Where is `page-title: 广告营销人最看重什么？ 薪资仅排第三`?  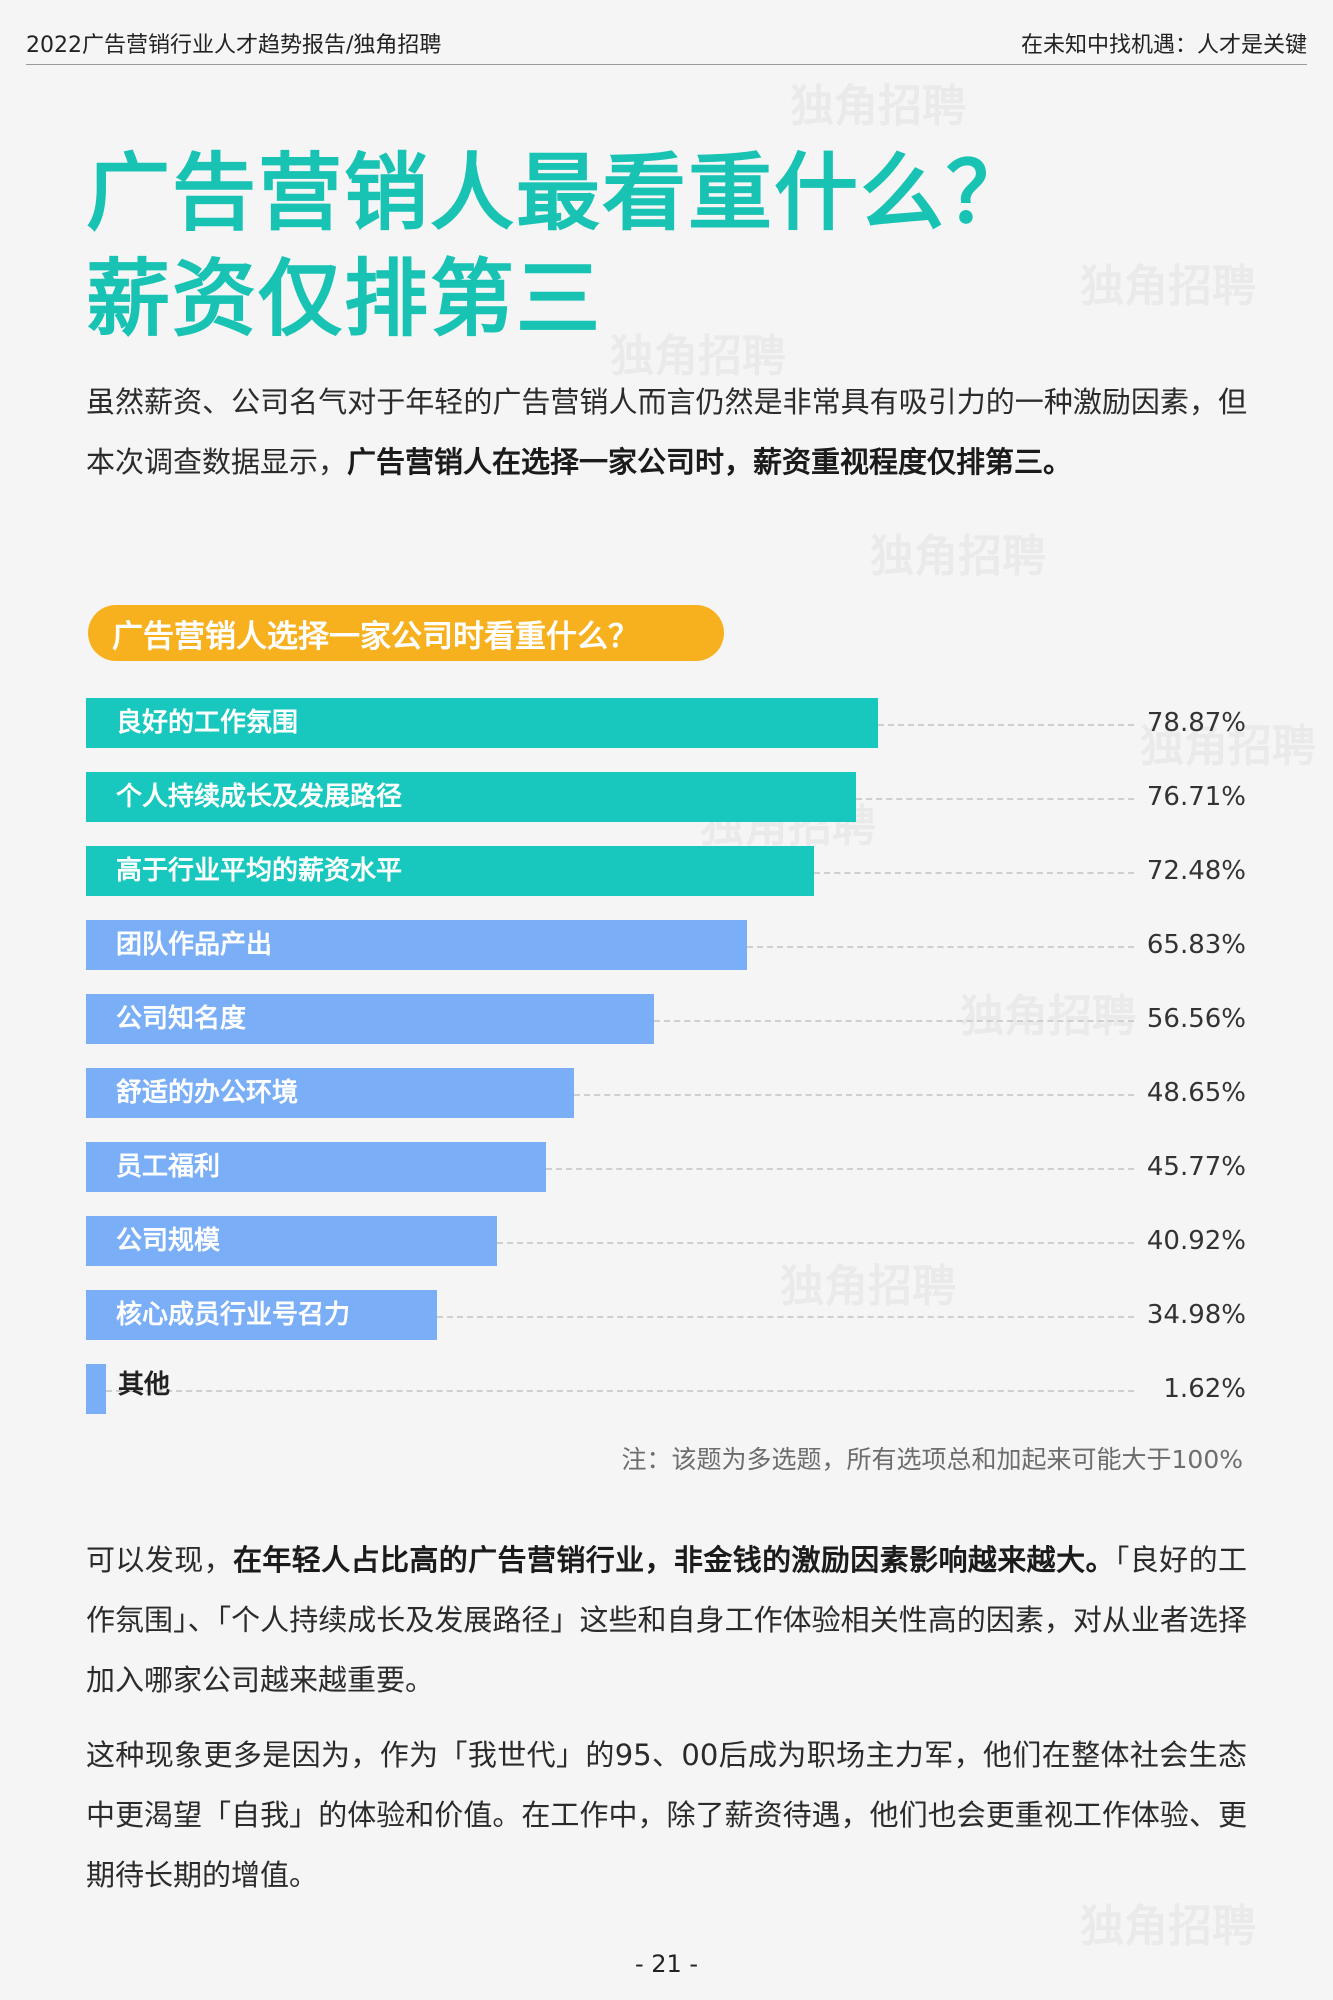
page-title: 广告营销人最看重什么？ 薪资仅排第三 is located at coordinates (559, 246).